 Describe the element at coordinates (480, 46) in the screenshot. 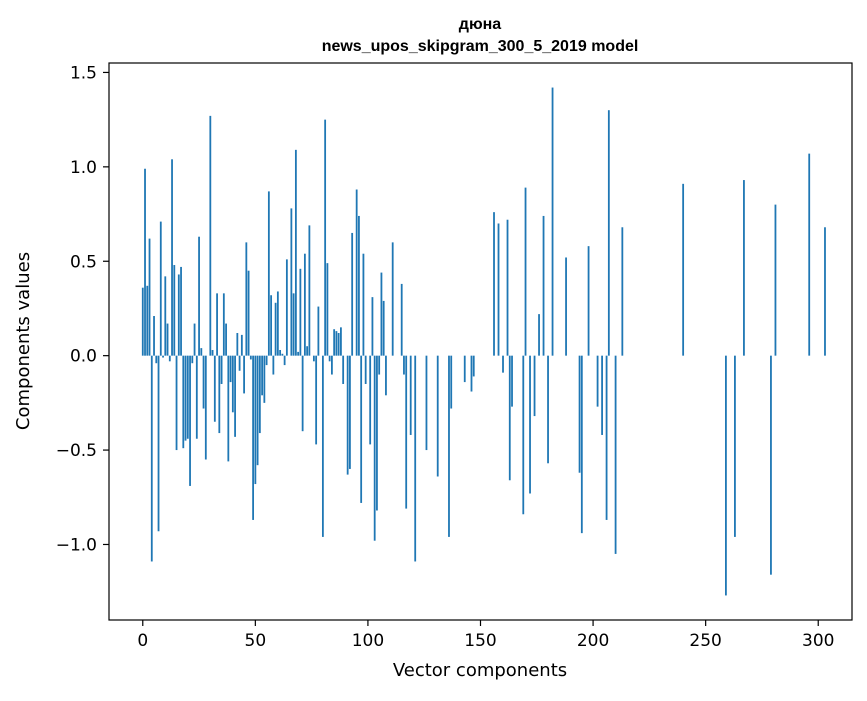

I see `chart-subtitle: news_upos_skipgram_300_5_2019 model` at that location.